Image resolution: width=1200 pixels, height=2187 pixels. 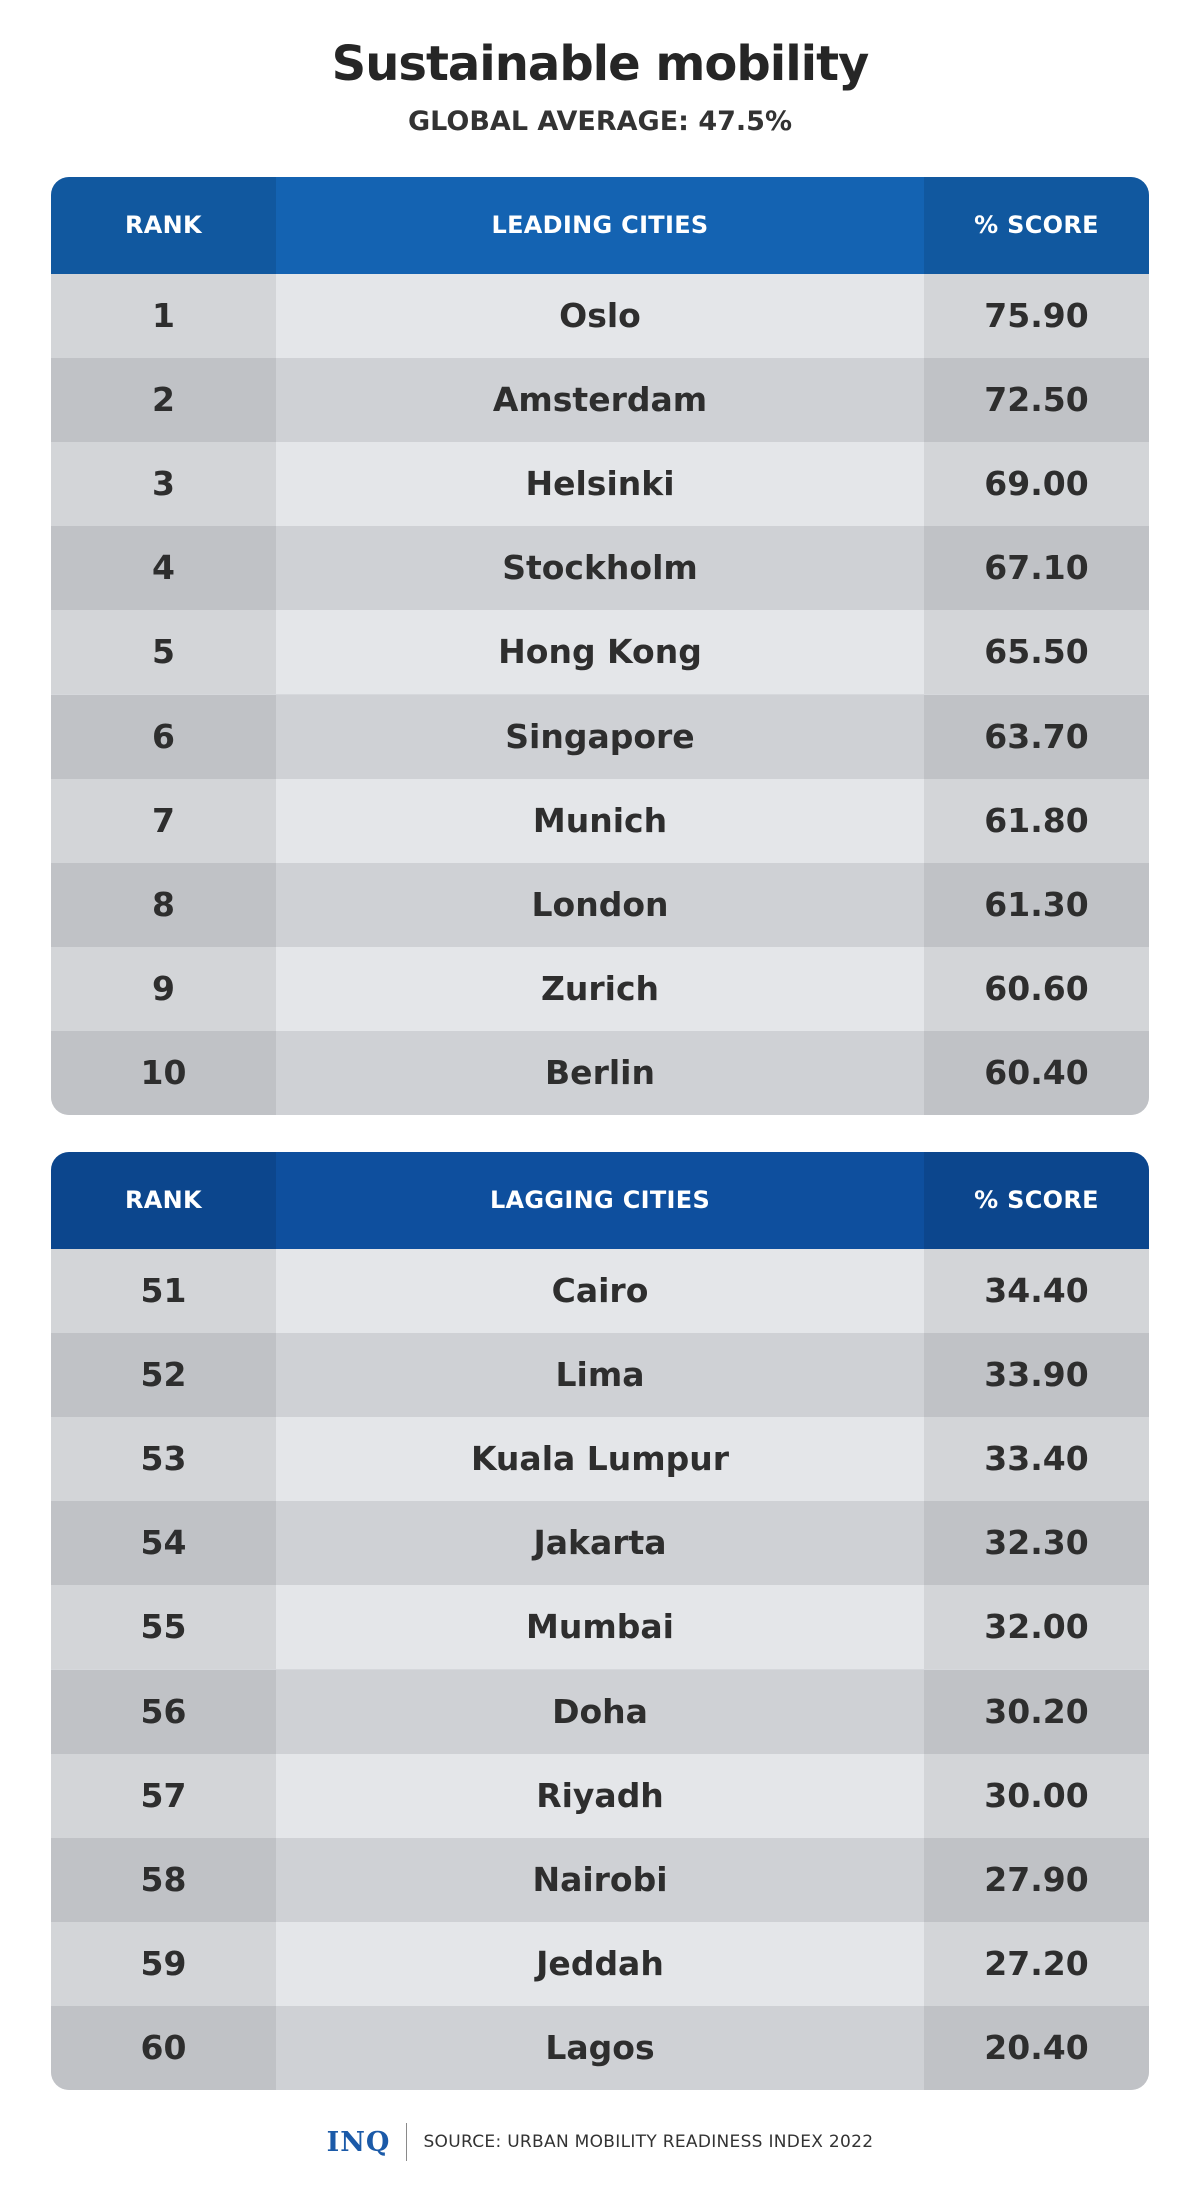 I want to click on table-row: 2 Amsterdam 72.50, so click(x=600, y=400).